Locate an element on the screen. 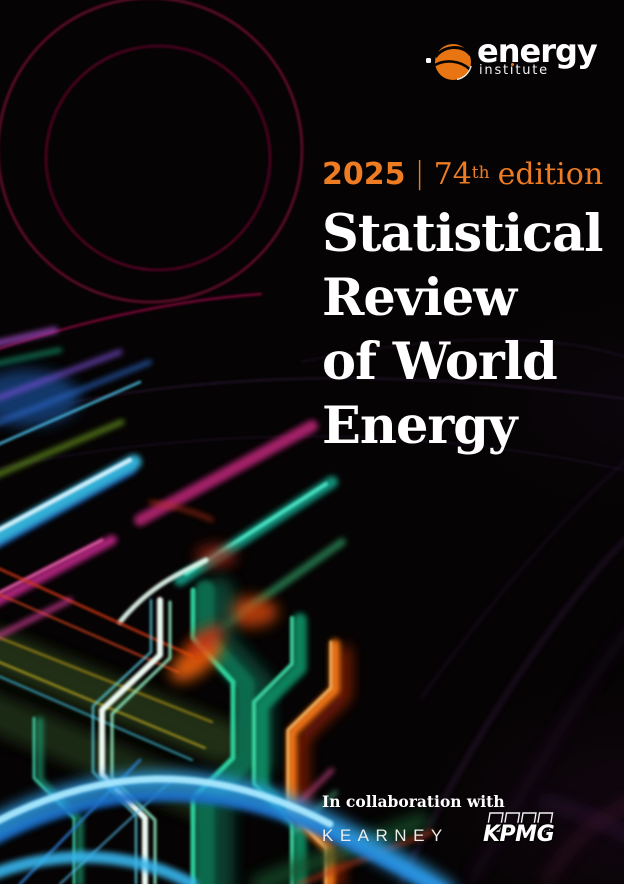 The image size is (624, 884). kpmg-logo: KPMG is located at coordinates (548, 833).